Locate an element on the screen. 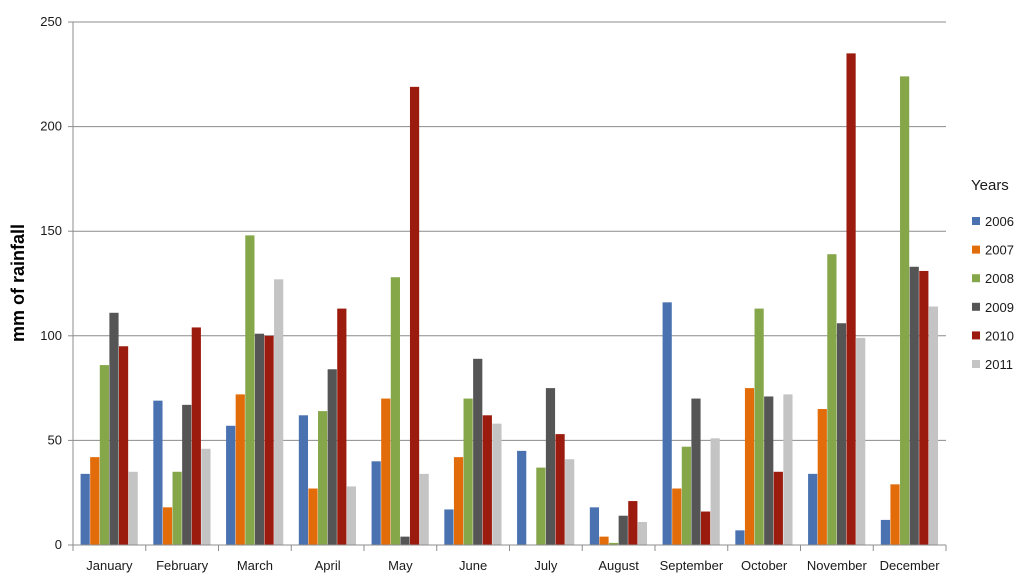 This screenshot has height=578, width=1024. bar-2011-december is located at coordinates (933, 425).